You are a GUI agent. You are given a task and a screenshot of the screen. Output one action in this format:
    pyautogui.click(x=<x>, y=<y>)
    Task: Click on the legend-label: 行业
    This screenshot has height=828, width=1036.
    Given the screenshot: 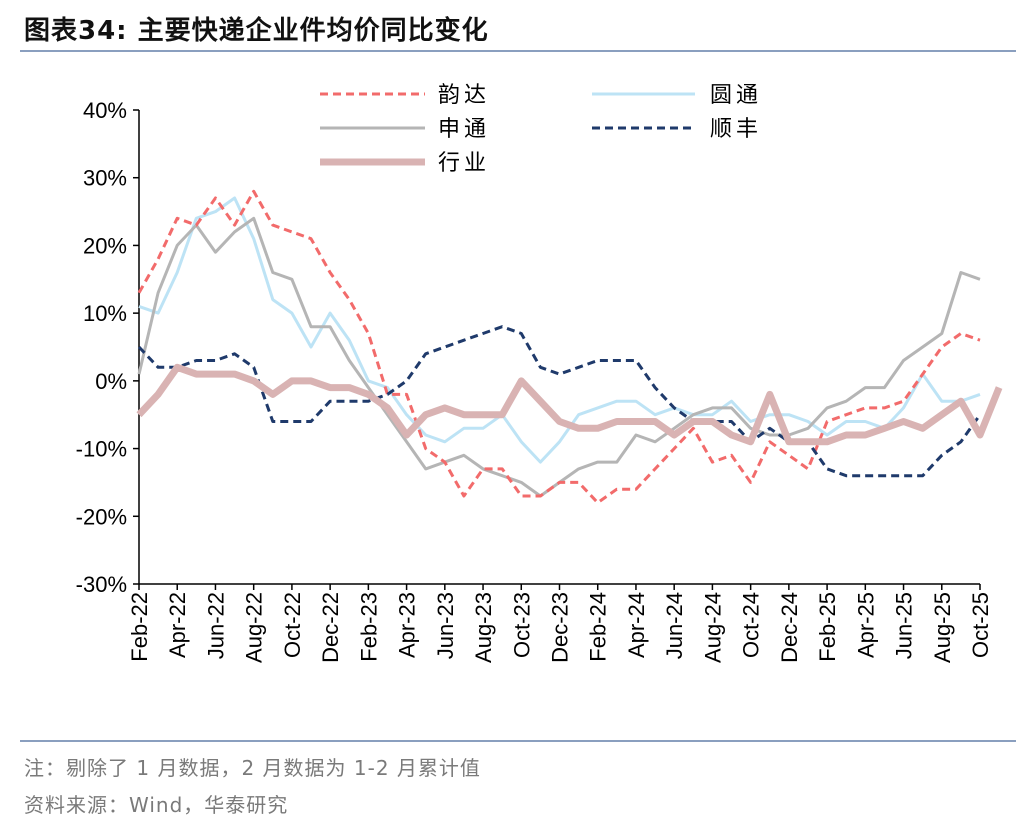 What is the action you would take?
    pyautogui.click(x=464, y=162)
    